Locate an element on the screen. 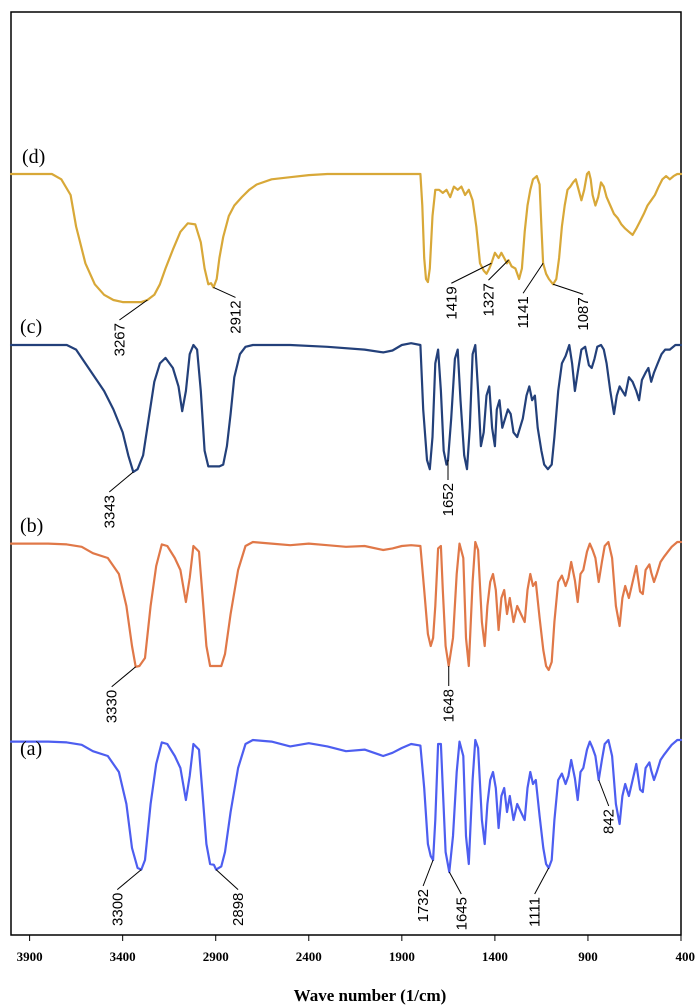  x-tick-label-2400: 2400 is located at coordinates (309, 956).